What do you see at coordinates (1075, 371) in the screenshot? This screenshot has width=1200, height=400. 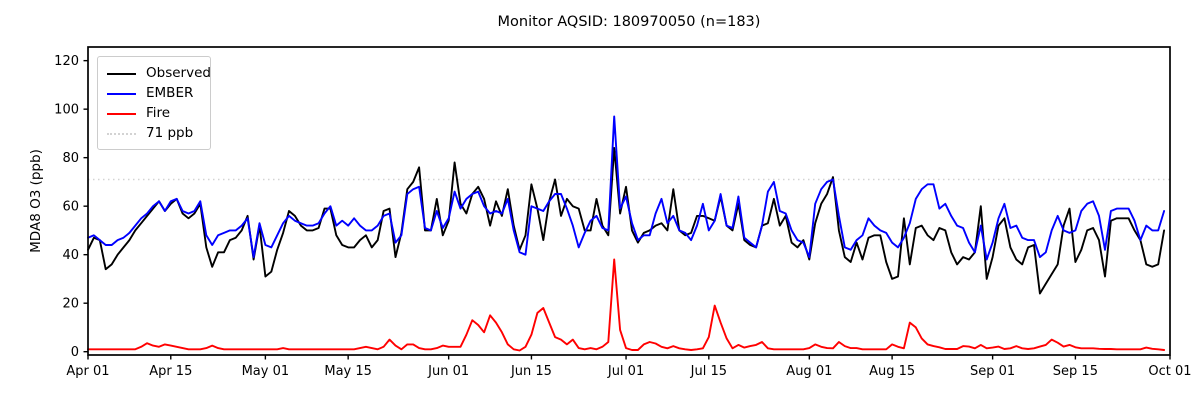 I see `x-tick-label: Sep 15` at bounding box center [1075, 371].